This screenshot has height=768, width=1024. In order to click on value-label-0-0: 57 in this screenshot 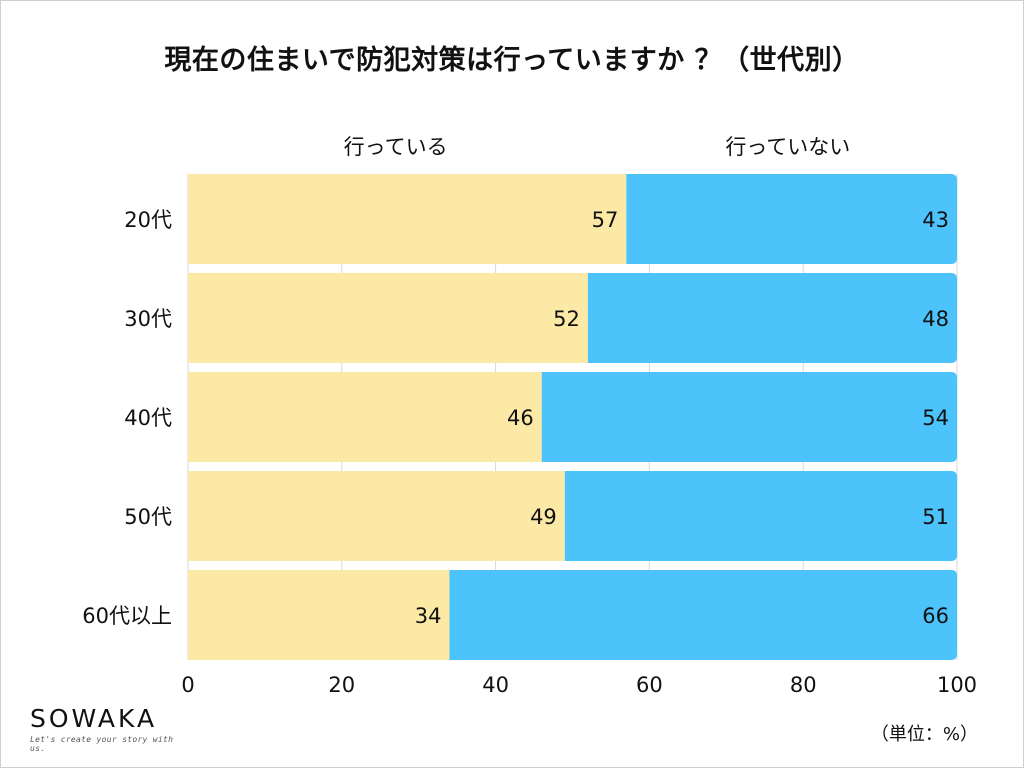, I will do `click(605, 220)`.